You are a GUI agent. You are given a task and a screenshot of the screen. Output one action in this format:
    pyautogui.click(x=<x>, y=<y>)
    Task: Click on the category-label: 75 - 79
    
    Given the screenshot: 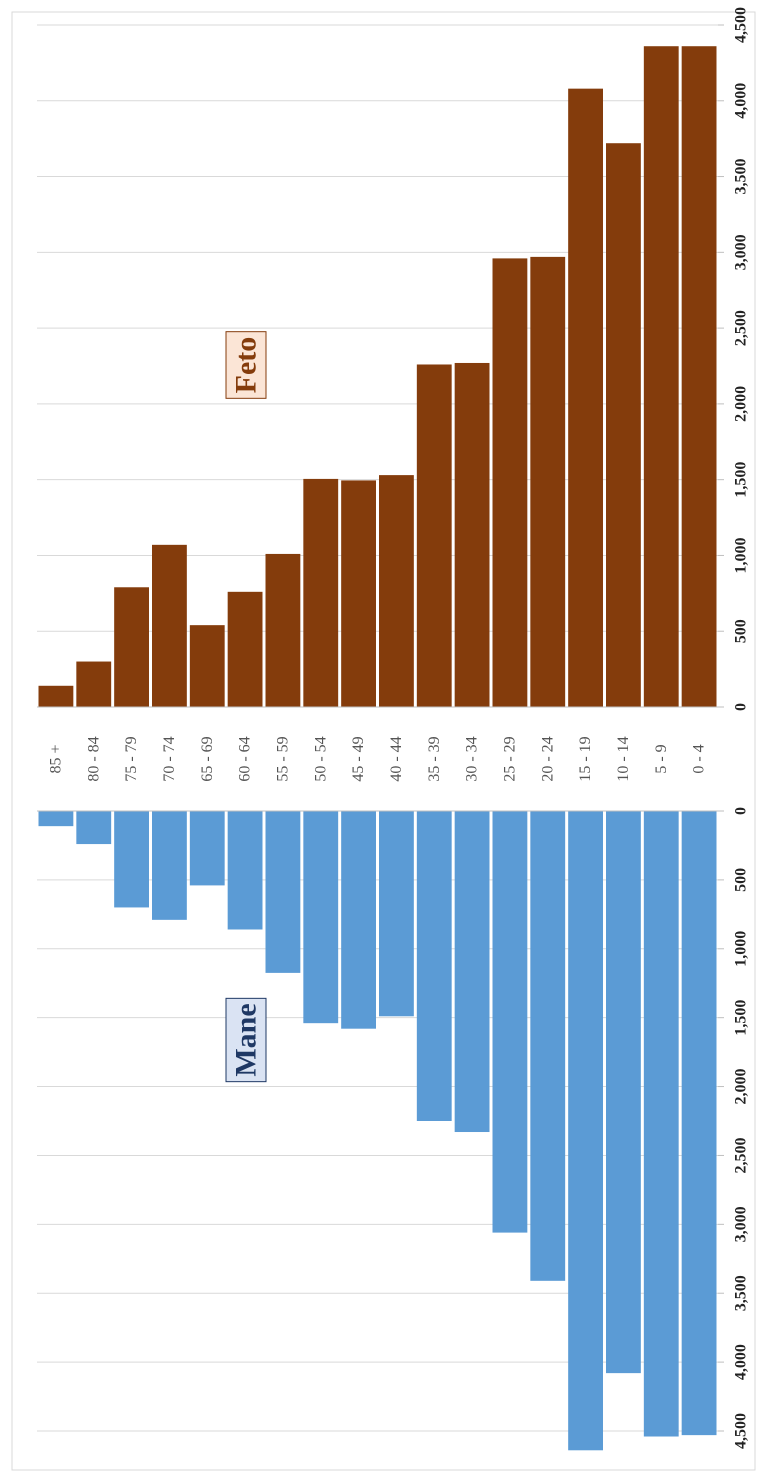 What is the action you would take?
    pyautogui.click(x=131, y=758)
    